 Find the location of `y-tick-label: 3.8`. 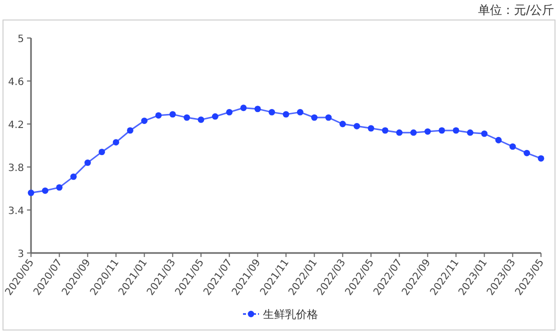

y-tick-label: 3.8 is located at coordinates (16, 168).